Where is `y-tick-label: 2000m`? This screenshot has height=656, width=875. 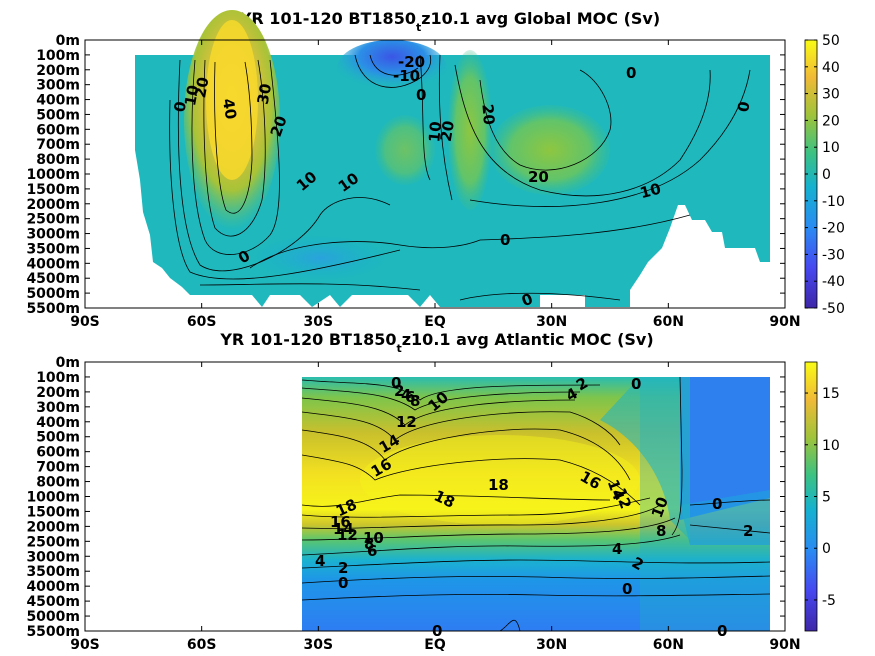
y-tick-label: 2000m is located at coordinates (53, 205).